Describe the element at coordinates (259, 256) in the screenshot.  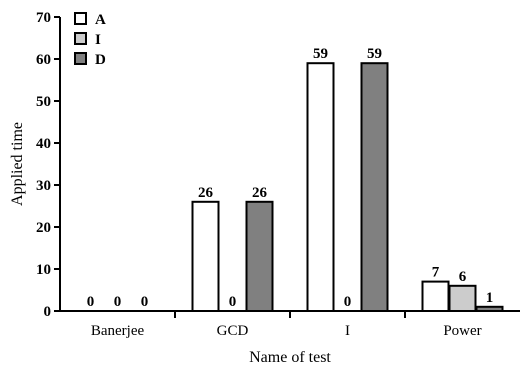
I see `bar-gcd-d` at that location.